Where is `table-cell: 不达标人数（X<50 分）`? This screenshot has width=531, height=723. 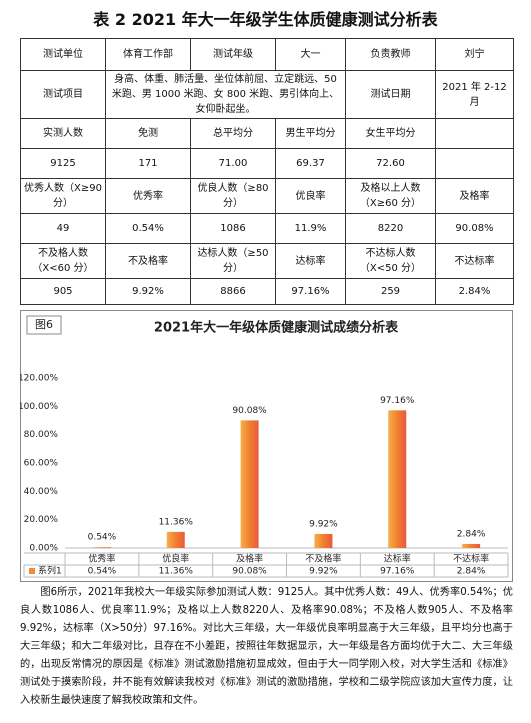
table-cell: 不达标人数（X<50 分） is located at coordinates (390, 261).